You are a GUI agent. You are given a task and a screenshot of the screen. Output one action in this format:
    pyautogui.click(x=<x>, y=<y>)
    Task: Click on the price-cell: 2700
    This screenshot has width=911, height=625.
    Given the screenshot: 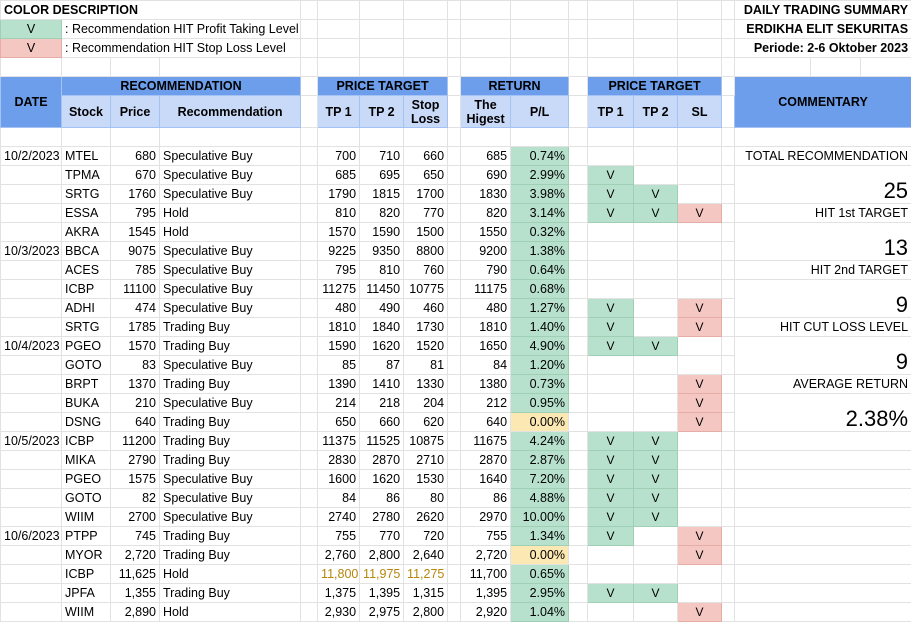 What is the action you would take?
    pyautogui.click(x=135, y=517)
    